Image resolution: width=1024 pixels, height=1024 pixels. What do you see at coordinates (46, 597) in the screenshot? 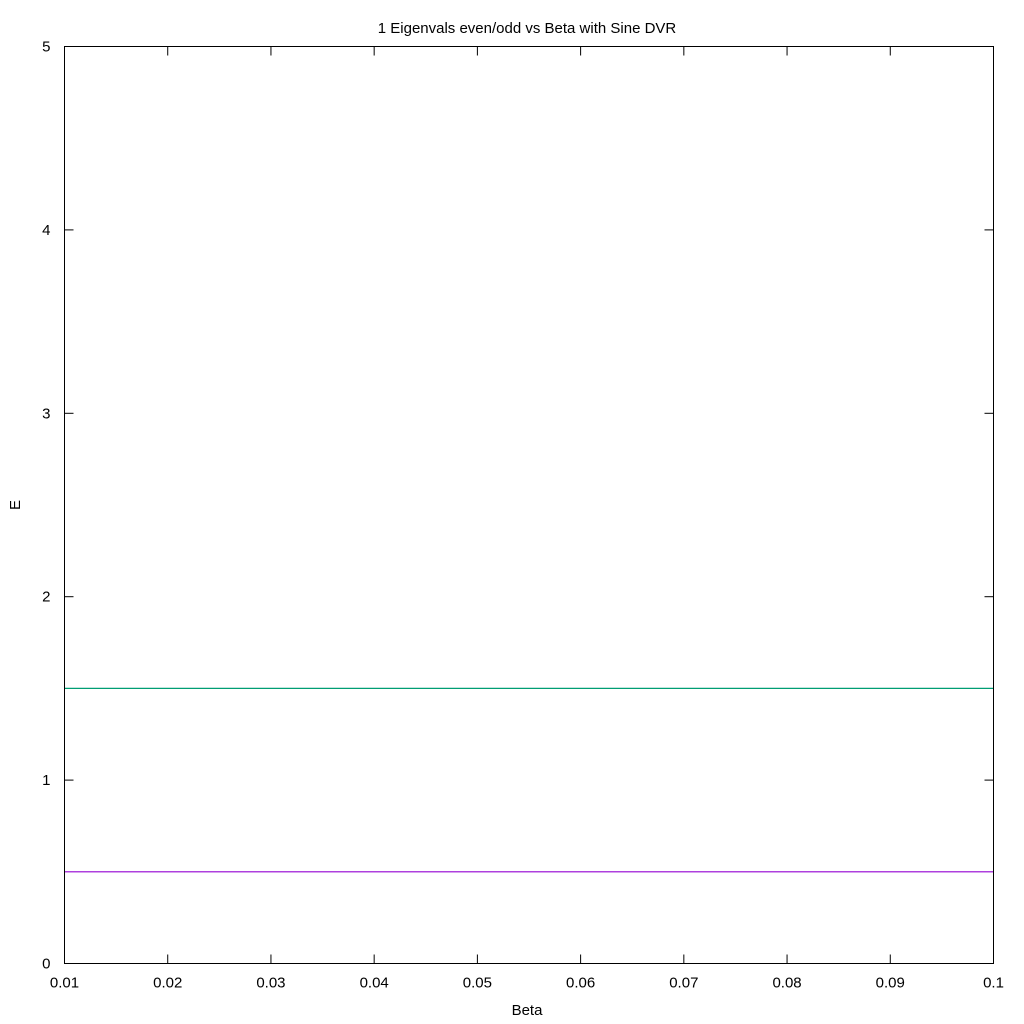
I see `y-tick-label: 2` at bounding box center [46, 597].